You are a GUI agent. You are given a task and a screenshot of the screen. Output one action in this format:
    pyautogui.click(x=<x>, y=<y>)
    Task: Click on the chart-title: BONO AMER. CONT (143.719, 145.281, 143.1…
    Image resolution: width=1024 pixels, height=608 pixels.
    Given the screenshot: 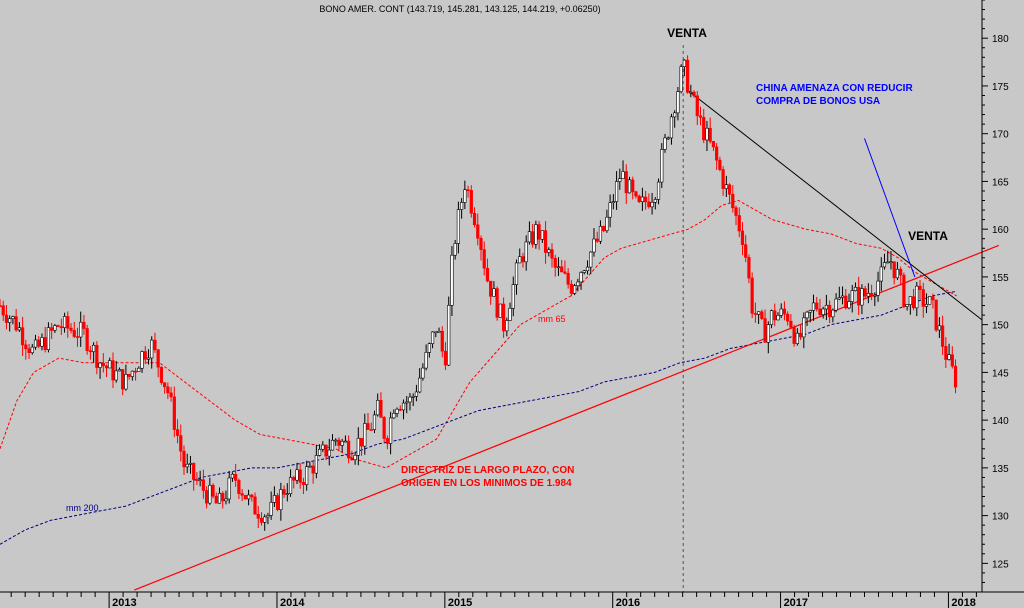 What is the action you would take?
    pyautogui.click(x=459, y=9)
    